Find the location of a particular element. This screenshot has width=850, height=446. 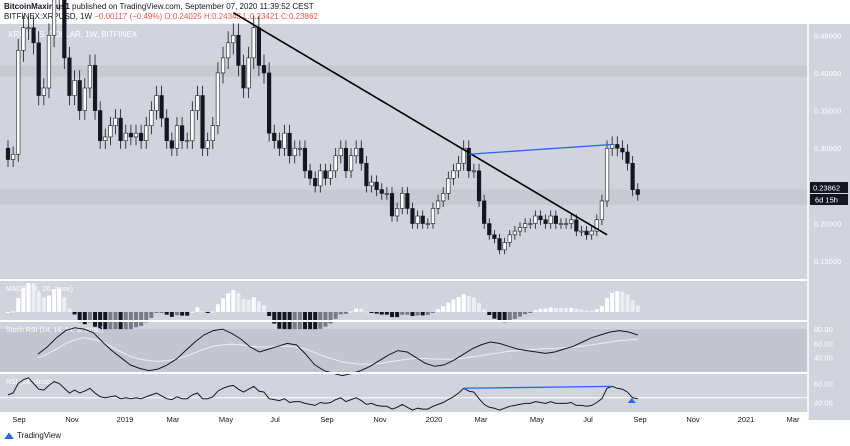

last-price-marker: 0.23862 6d 15h is located at coordinates (829, 193).